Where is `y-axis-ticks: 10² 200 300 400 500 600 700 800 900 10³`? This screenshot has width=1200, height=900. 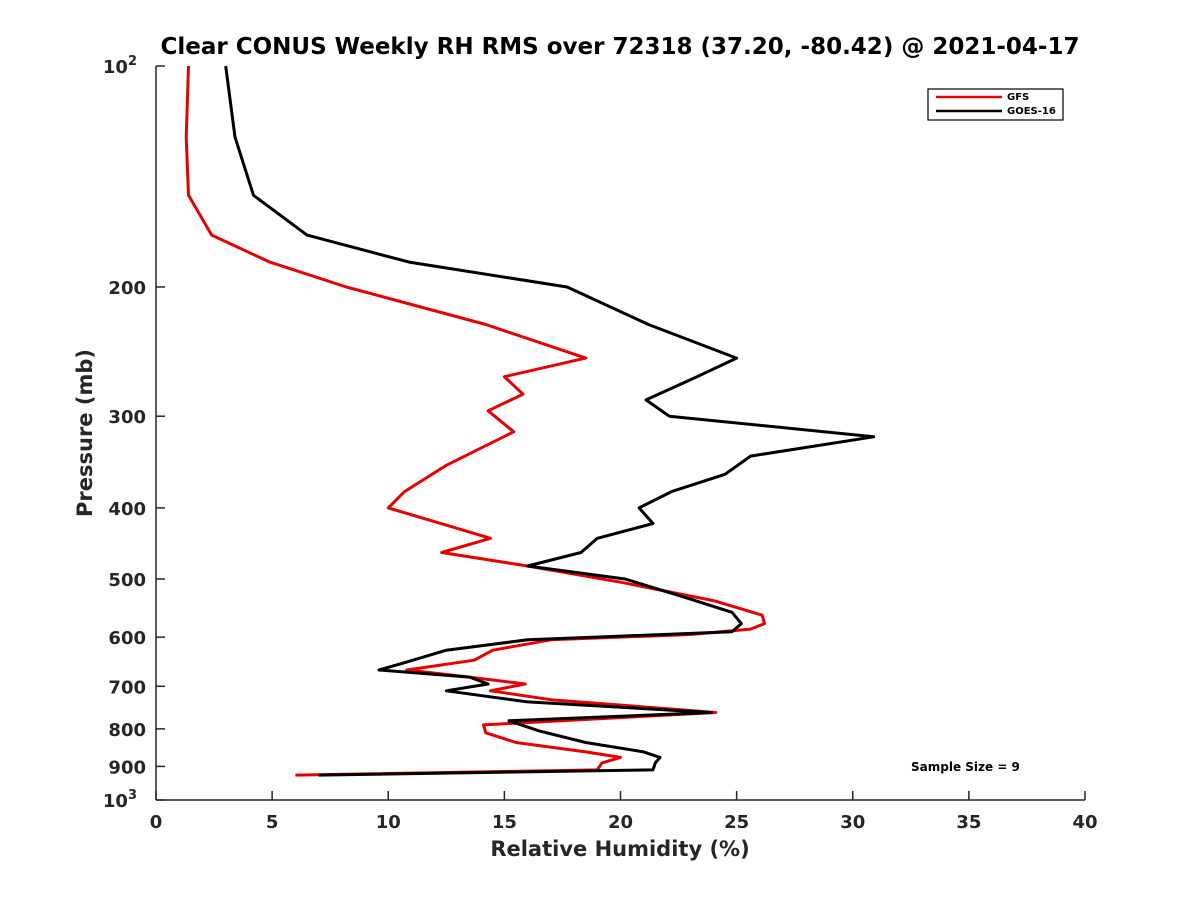 y-axis-ticks: 10² 200 300 400 500 600 700 800 900 10³ is located at coordinates (134, 433).